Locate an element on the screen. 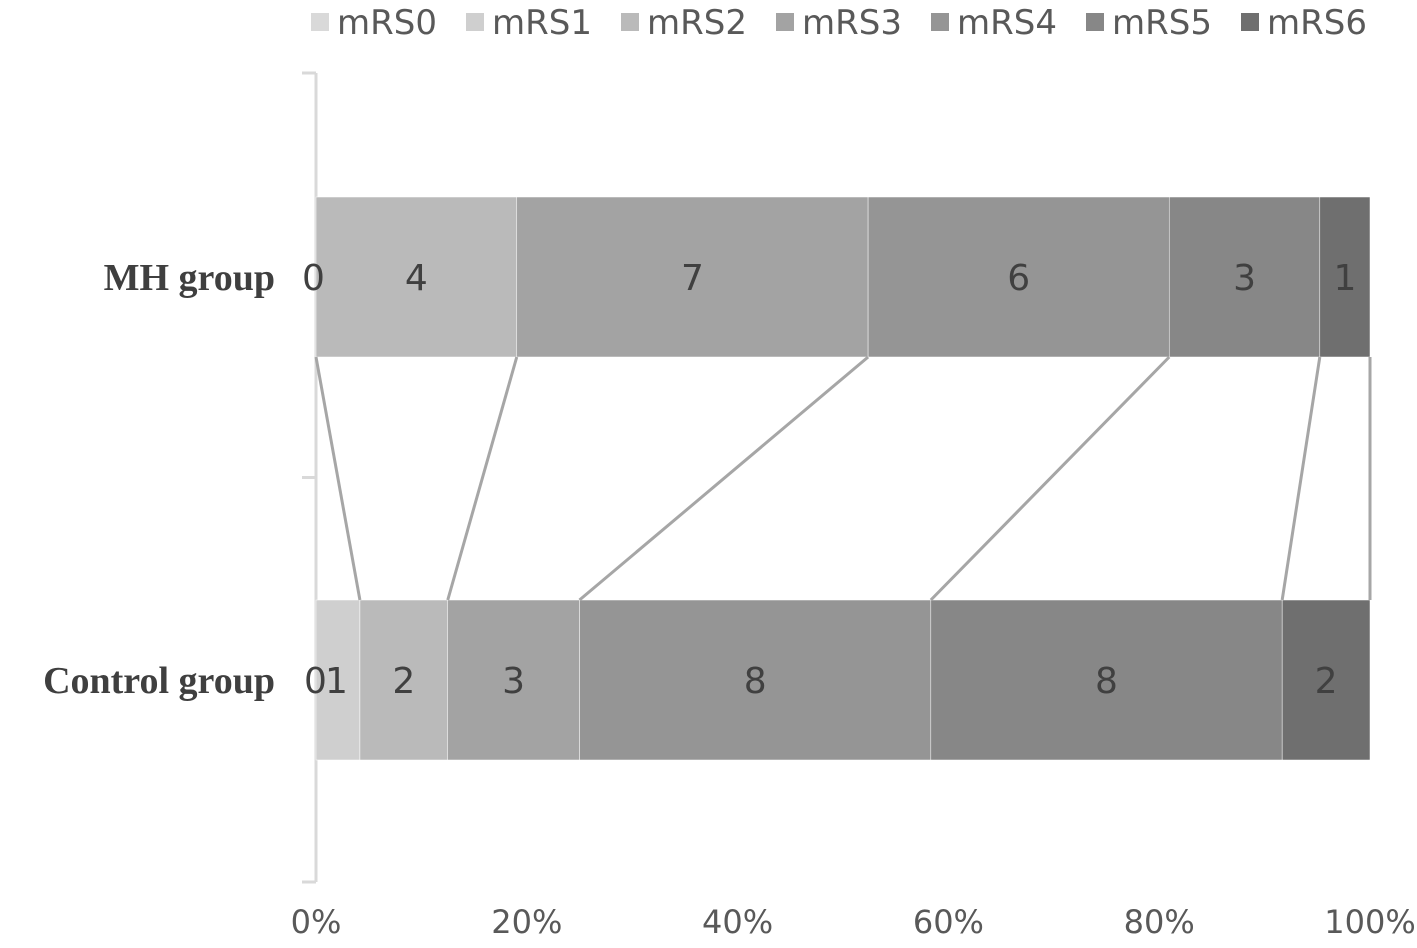  x-tick-label-0: 0% is located at coordinates (316, 922).